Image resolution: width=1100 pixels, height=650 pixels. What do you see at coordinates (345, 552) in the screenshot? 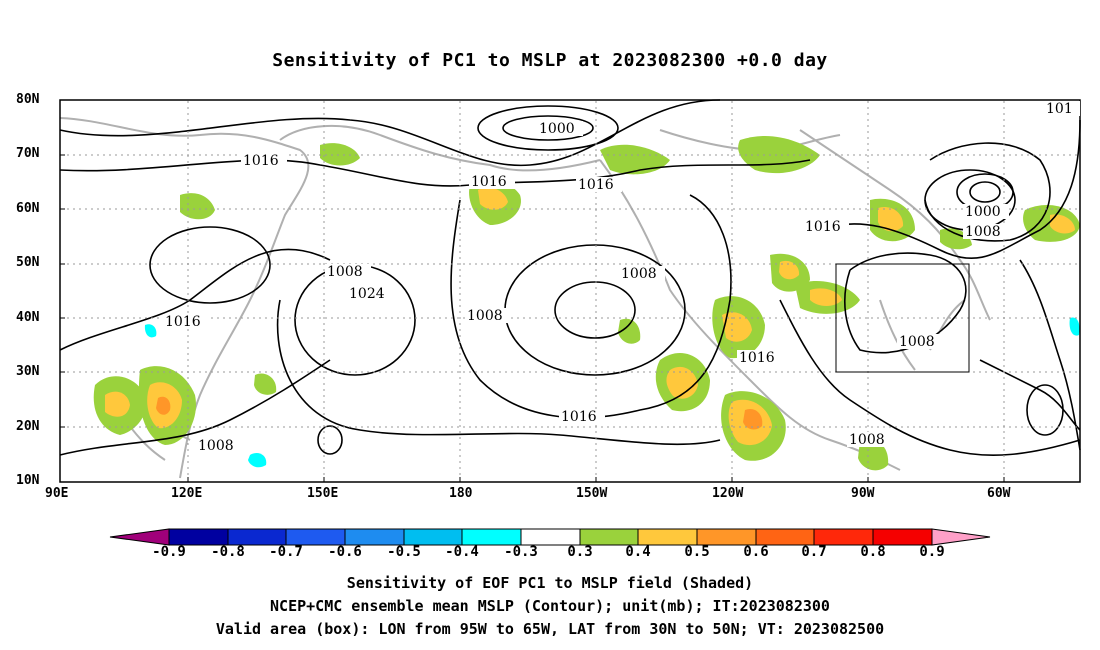
I see `colorbar-tick: -0.6` at bounding box center [345, 552].